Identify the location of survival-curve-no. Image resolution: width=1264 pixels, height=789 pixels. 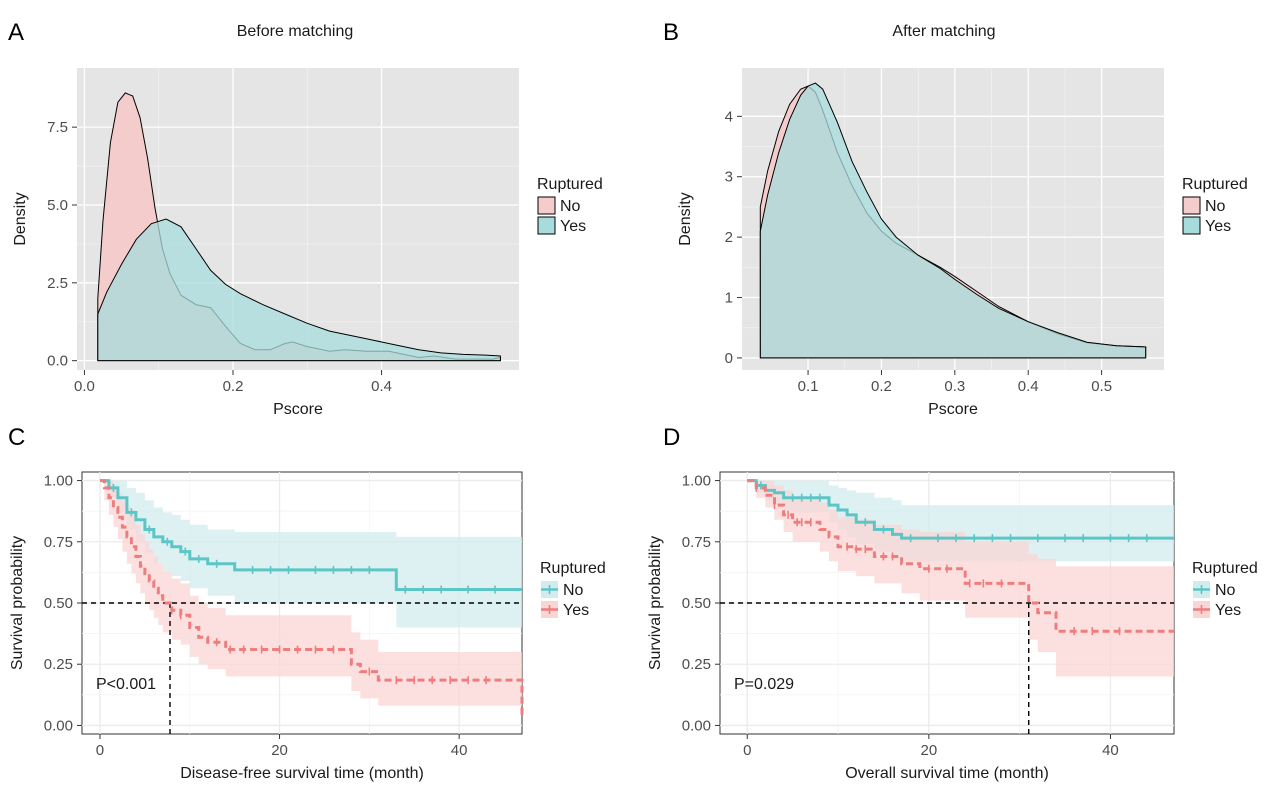
(311, 535).